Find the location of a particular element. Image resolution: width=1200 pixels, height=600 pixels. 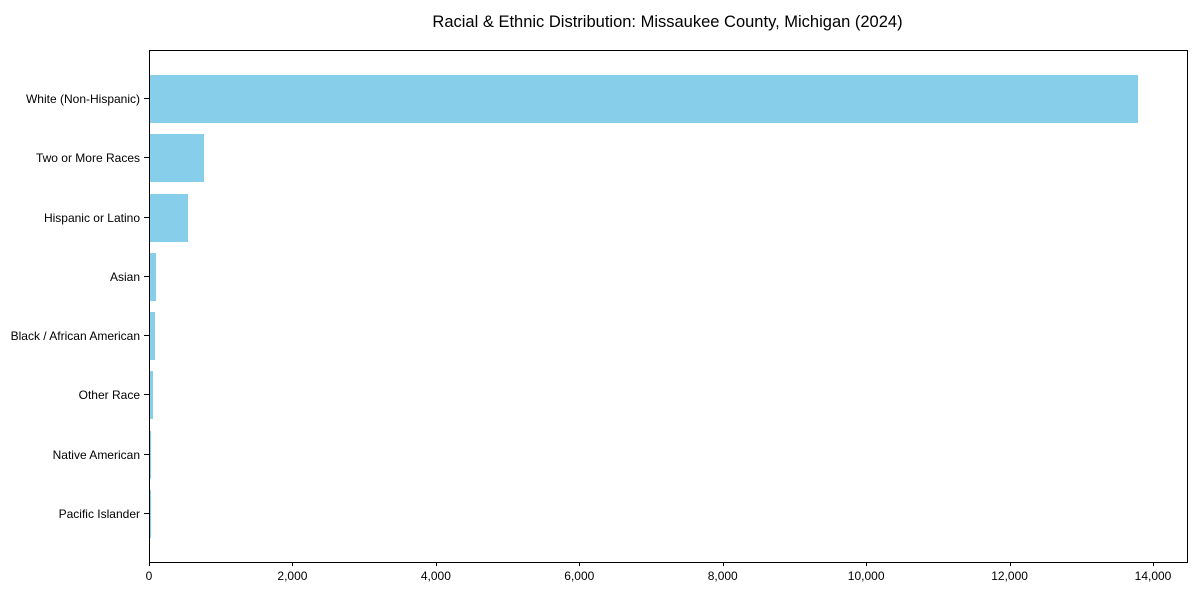

x-tick-label: 6,000 is located at coordinates (579, 576).